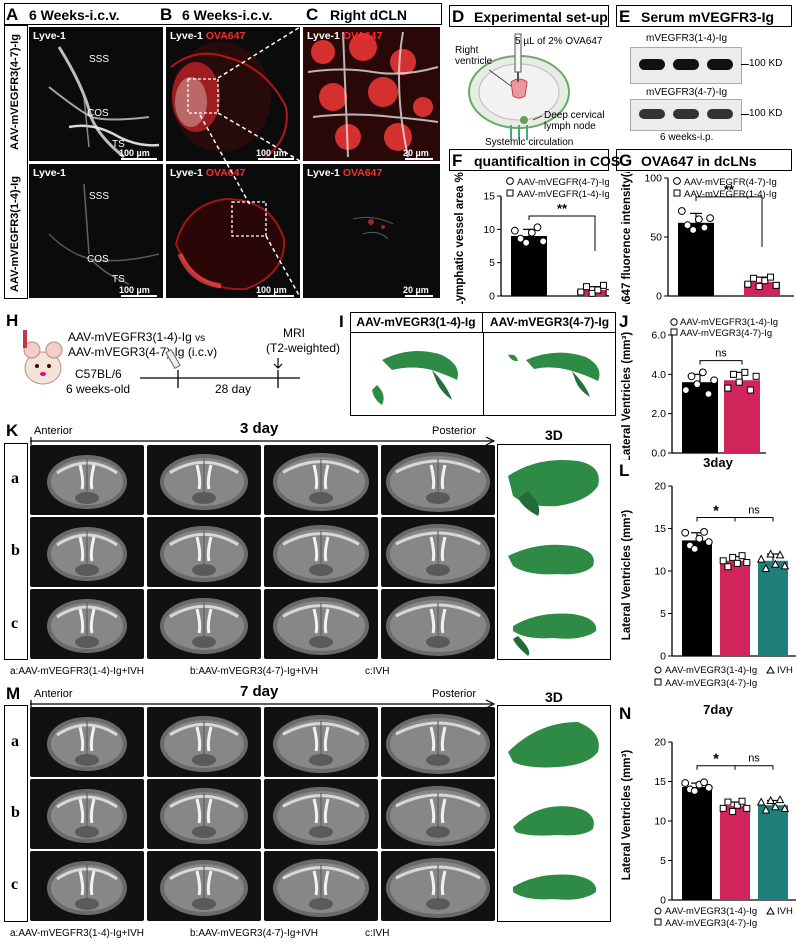  I want to click on panel-letter-l: L, so click(624, 470).